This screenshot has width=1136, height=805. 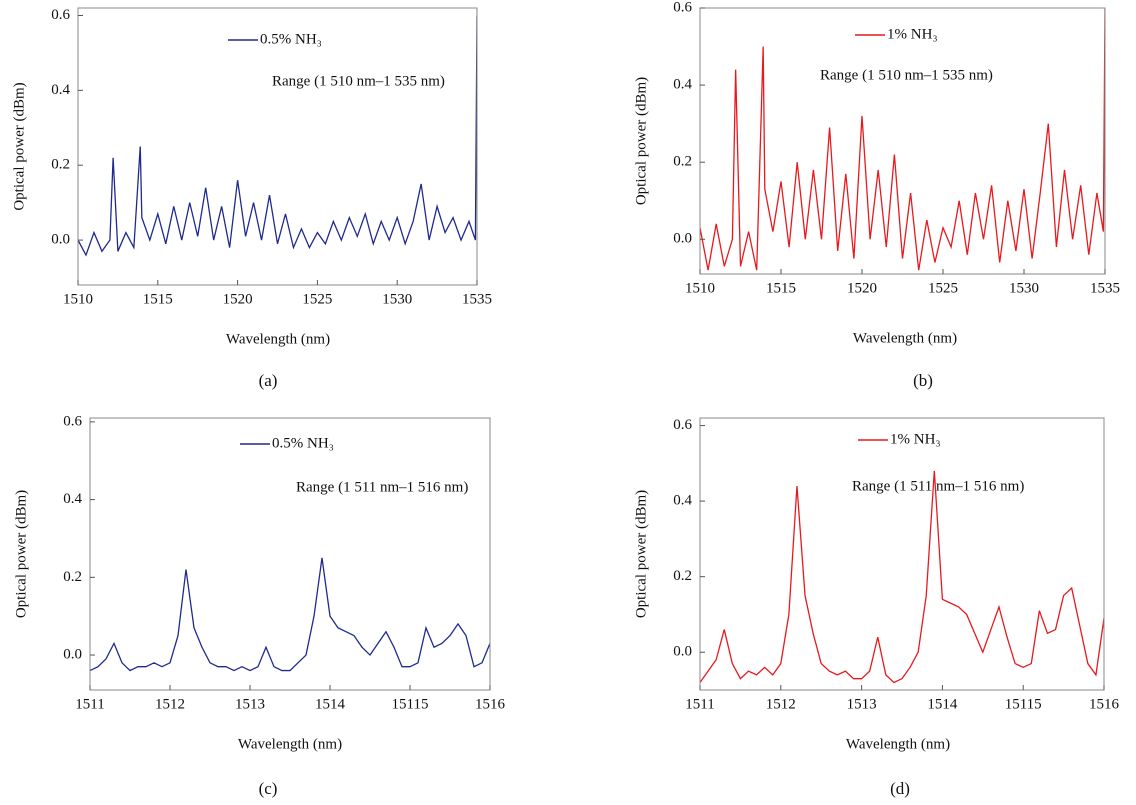 What do you see at coordinates (900, 788) in the screenshot?
I see `panel-label: (d)` at bounding box center [900, 788].